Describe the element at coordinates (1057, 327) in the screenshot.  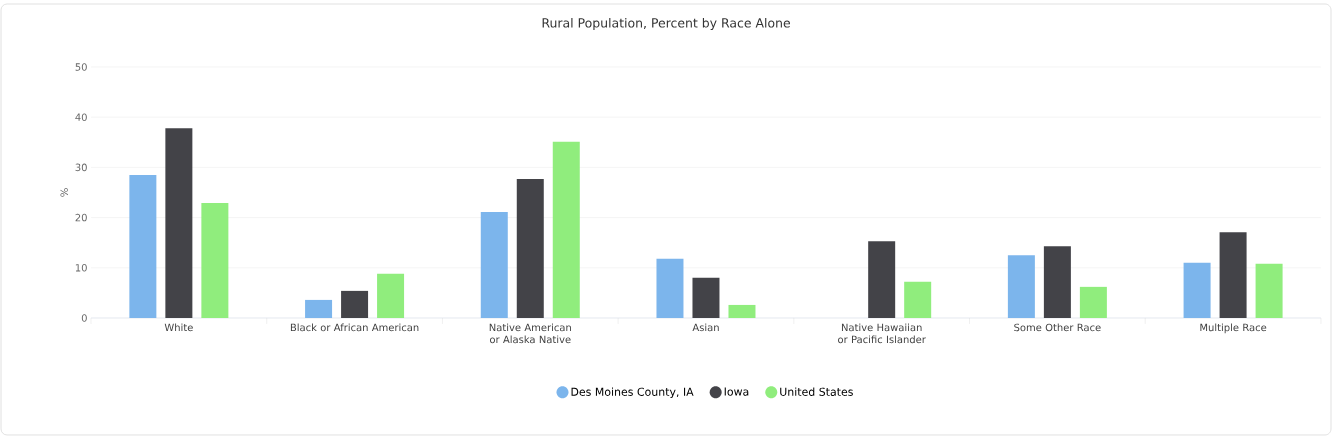
I see `x-tick-label: Some Other Race` at that location.